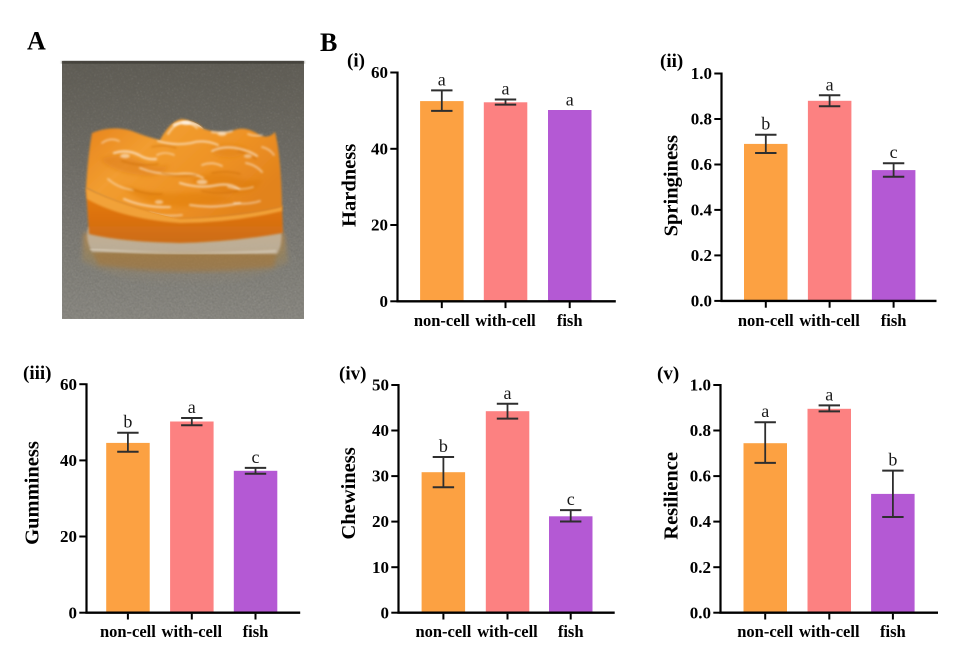  What do you see at coordinates (380, 385) in the screenshot?
I see `svg-text: 50` at bounding box center [380, 385].